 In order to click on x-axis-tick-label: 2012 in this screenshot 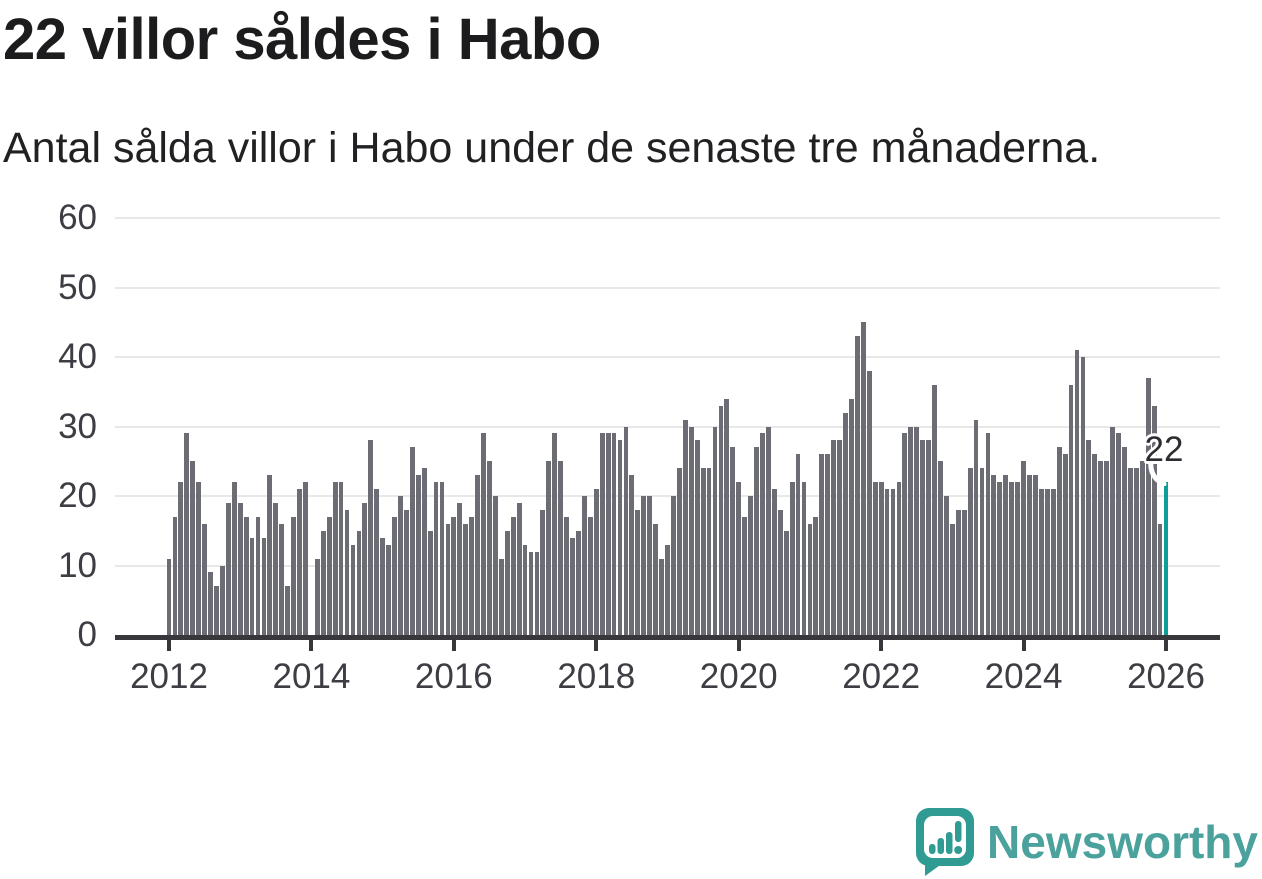, I will do `click(169, 676)`.